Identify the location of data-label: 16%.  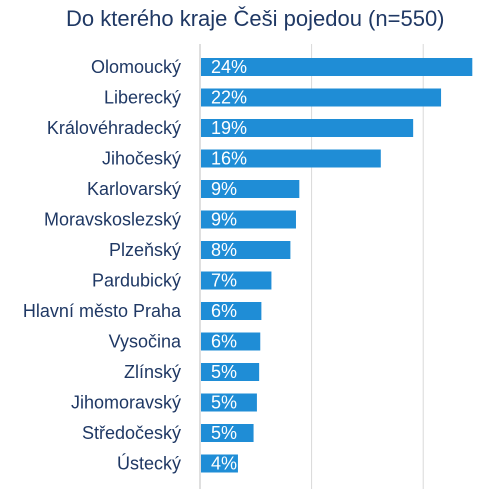
(229, 159).